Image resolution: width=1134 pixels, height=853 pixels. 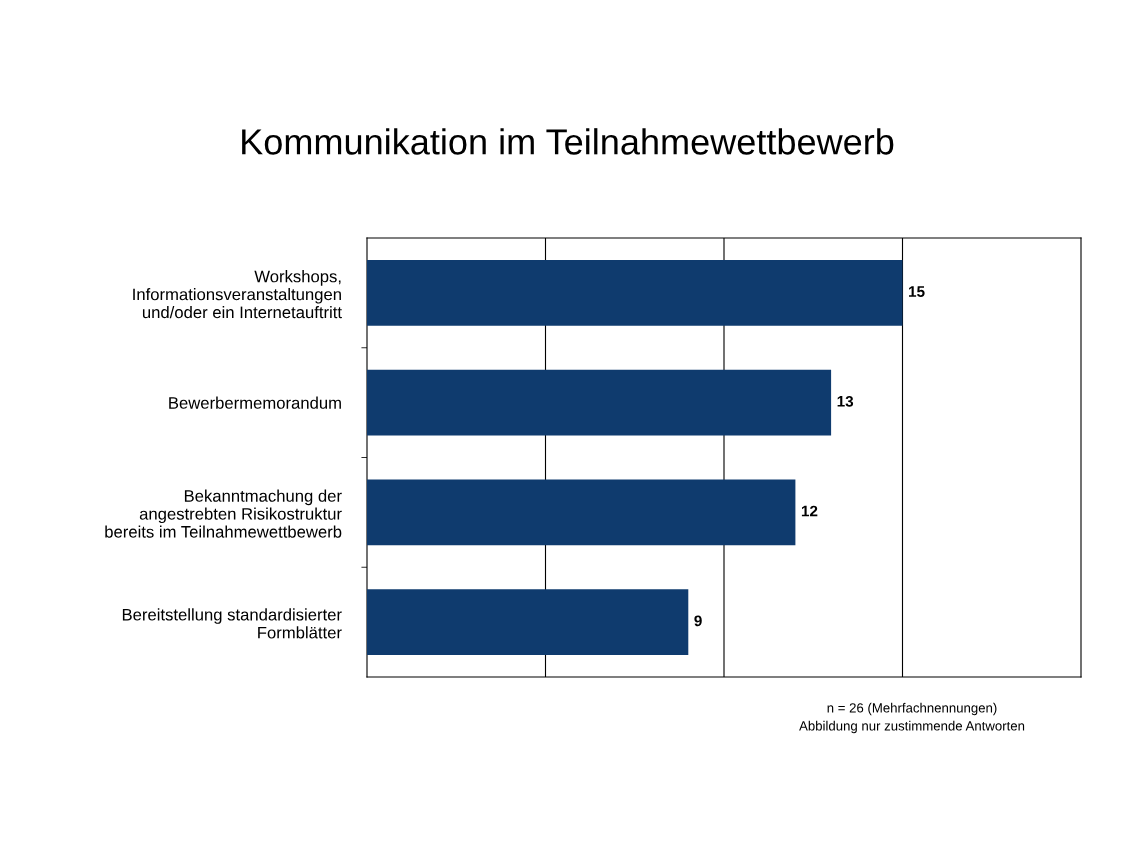 What do you see at coordinates (255, 402) in the screenshot?
I see `y-tick-label: Bewerbermemorandum` at bounding box center [255, 402].